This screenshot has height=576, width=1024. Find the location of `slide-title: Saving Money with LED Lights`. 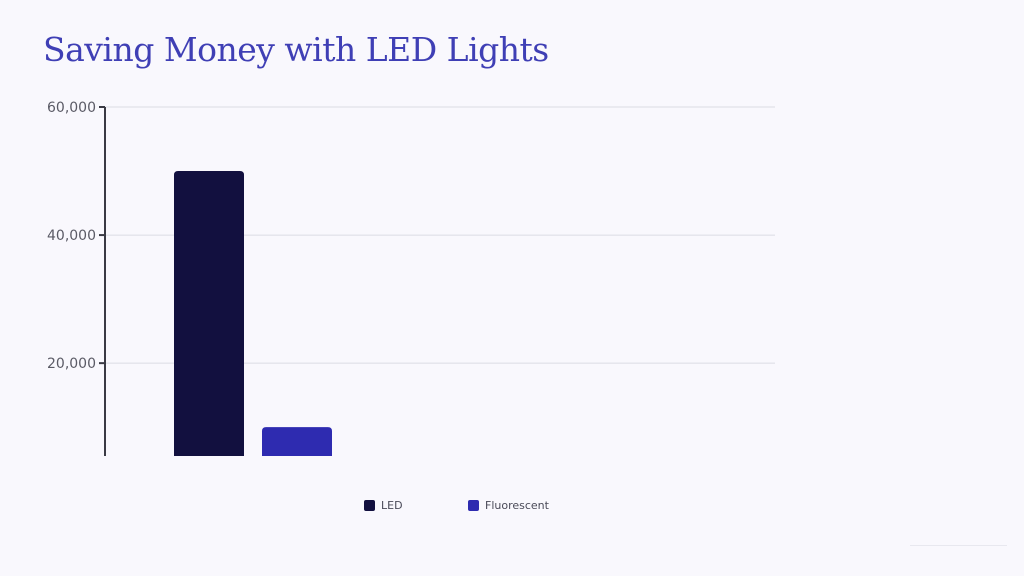

slide-title: Saving Money with LED Lights is located at coordinates (296, 49).